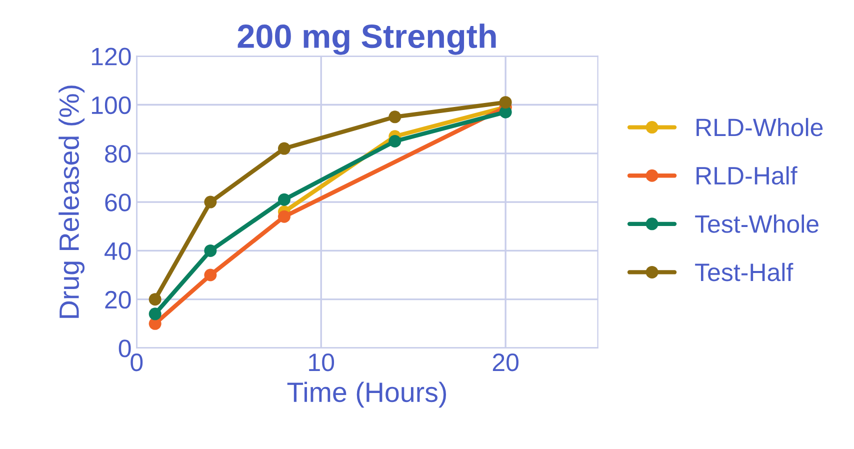 This screenshot has width=854, height=449. I want to click on y-tick-label: 100, so click(111, 105).